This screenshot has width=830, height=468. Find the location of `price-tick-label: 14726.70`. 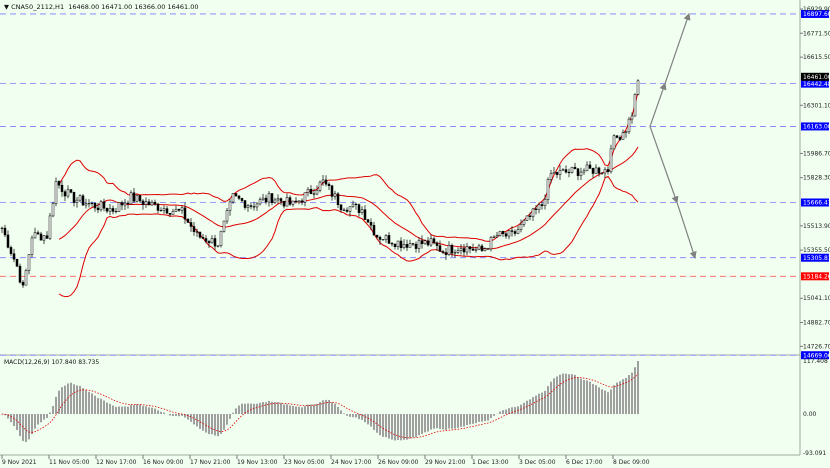

price-tick-label: 14726.70 is located at coordinates (816, 346).